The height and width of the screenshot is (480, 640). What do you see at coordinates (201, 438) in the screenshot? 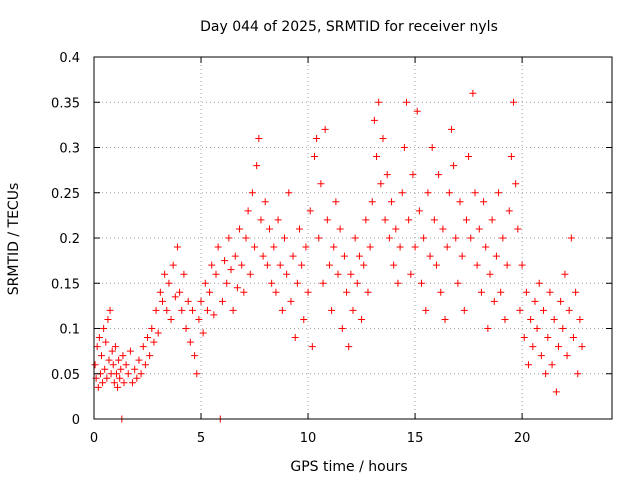
I see `x-tick-label: 5` at bounding box center [201, 438].